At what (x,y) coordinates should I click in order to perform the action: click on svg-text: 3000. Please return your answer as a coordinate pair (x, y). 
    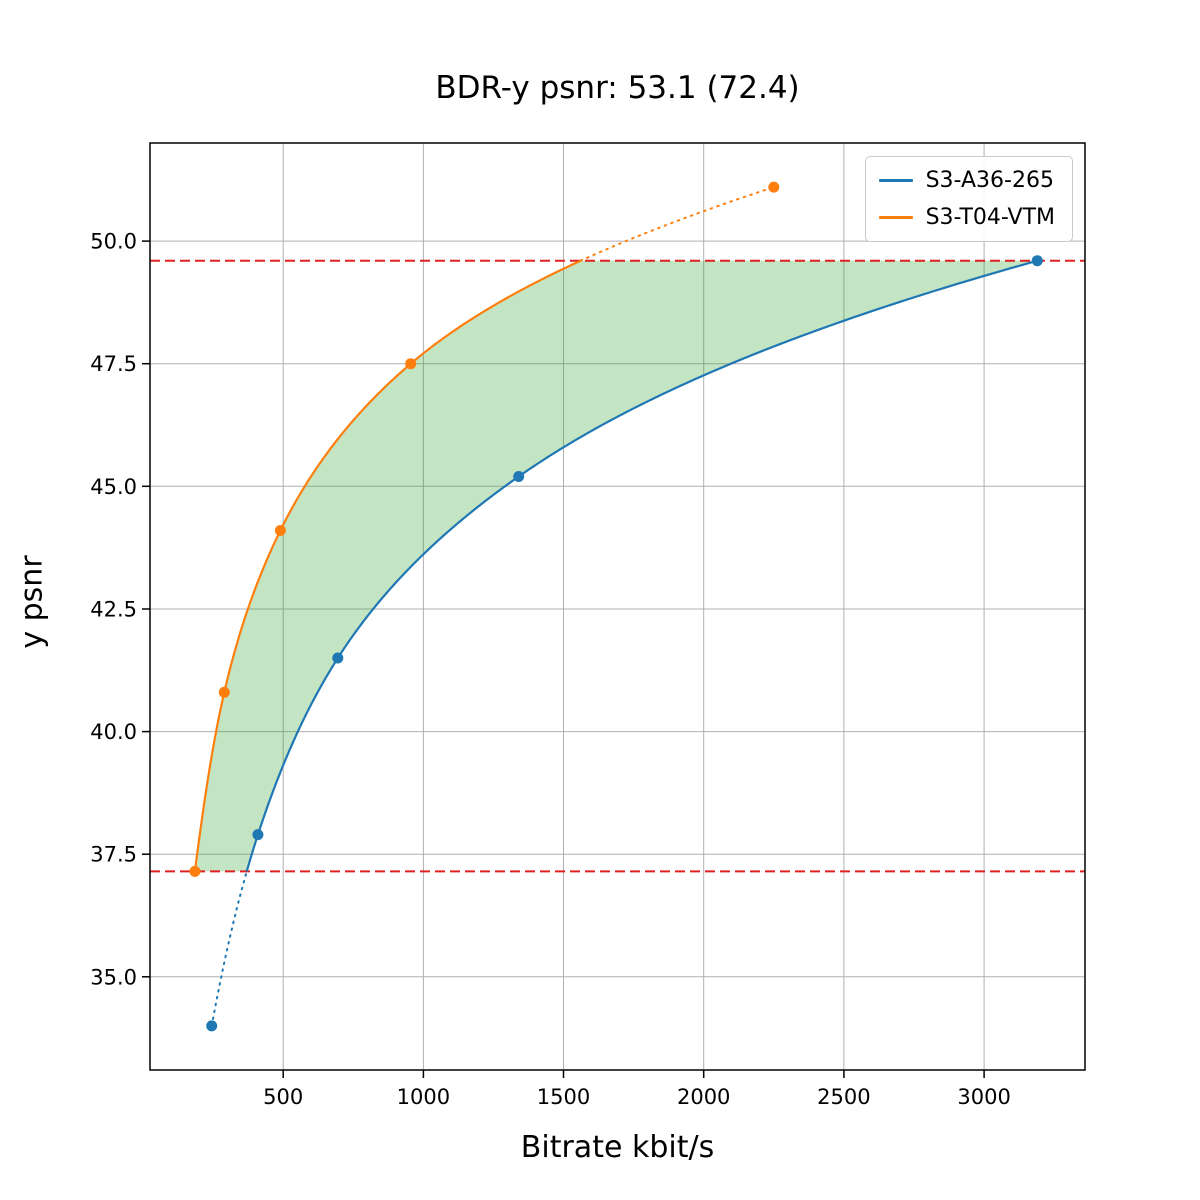
    Looking at the image, I should click on (983, 1097).